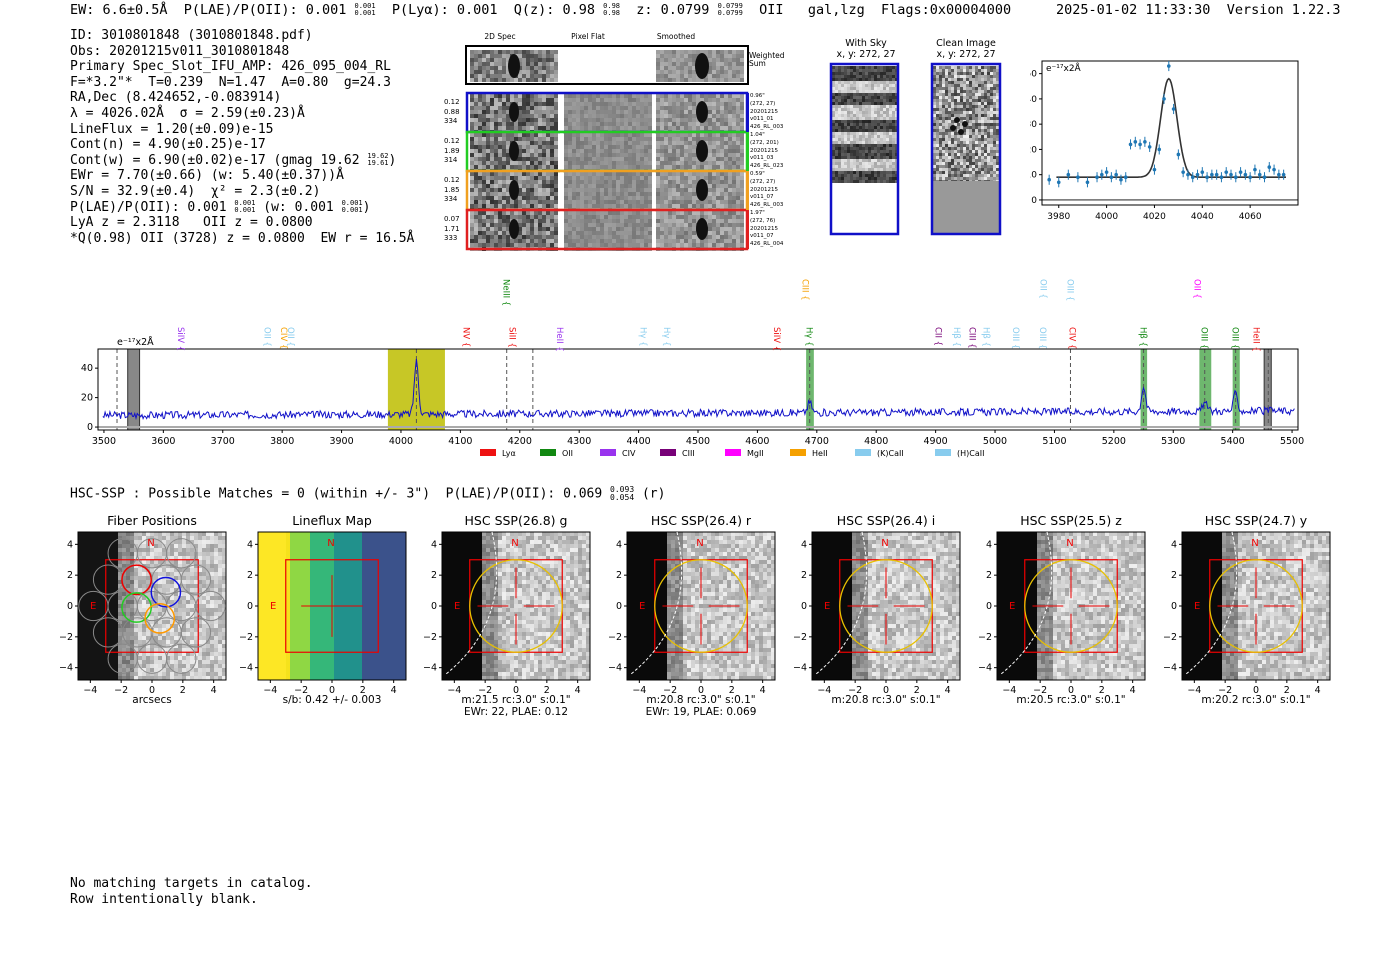 Image resolution: width=1400 pixels, height=953 pixels. I want to click on spectrum-xtick: 4300, so click(579, 441).